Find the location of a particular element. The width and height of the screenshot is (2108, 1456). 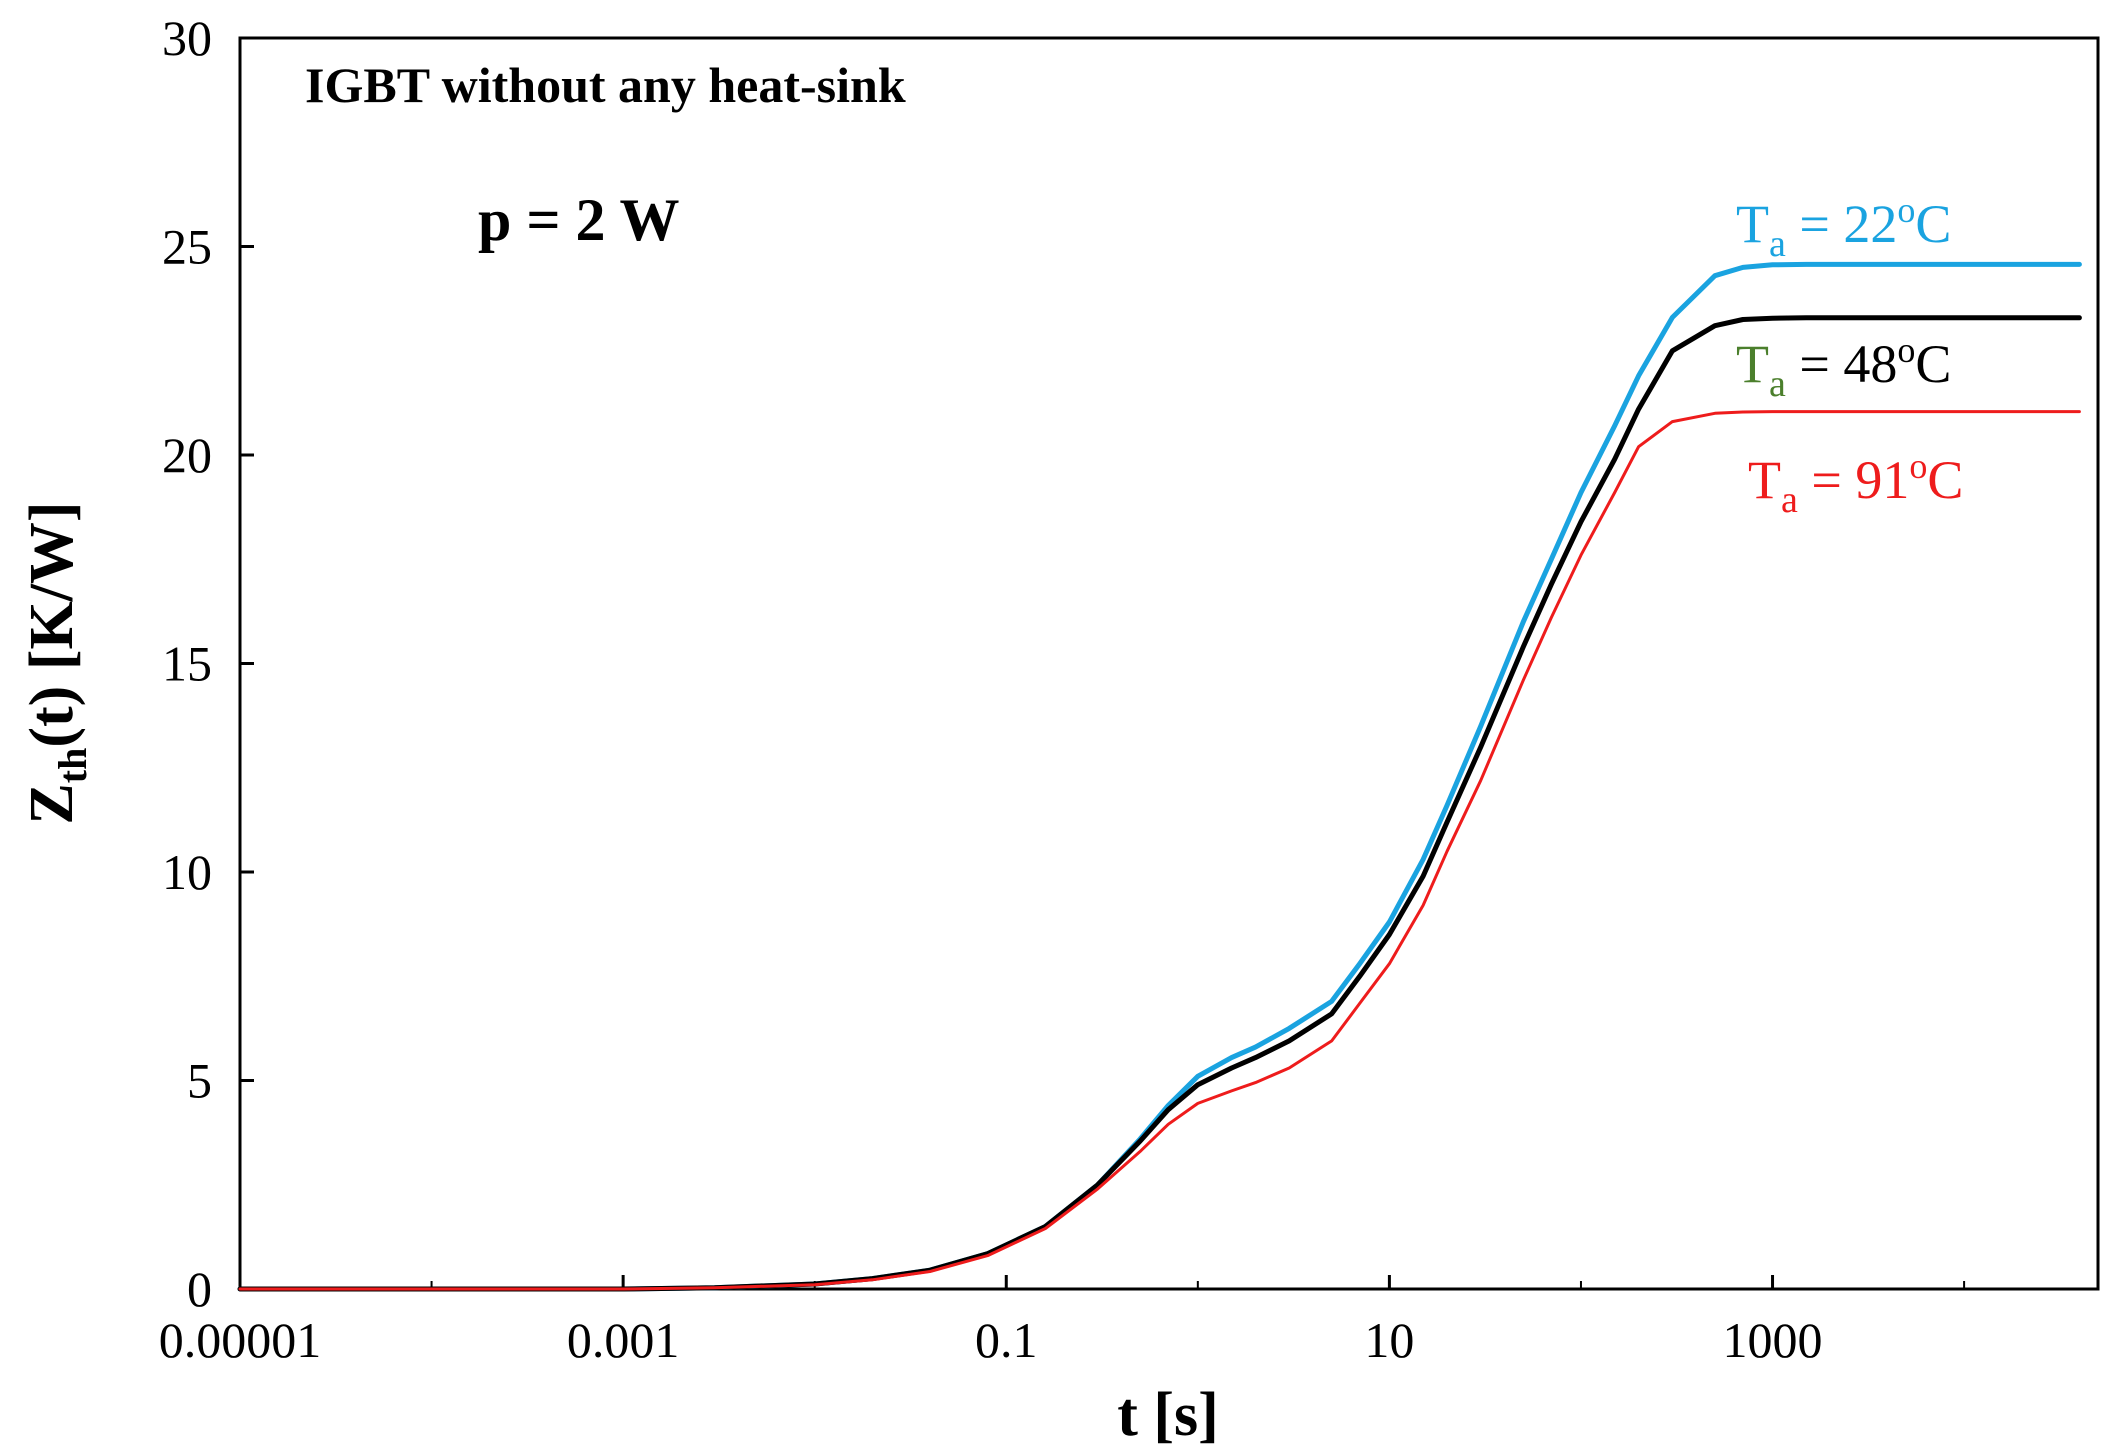

y-tick-label-15: 15 is located at coordinates (187, 664).